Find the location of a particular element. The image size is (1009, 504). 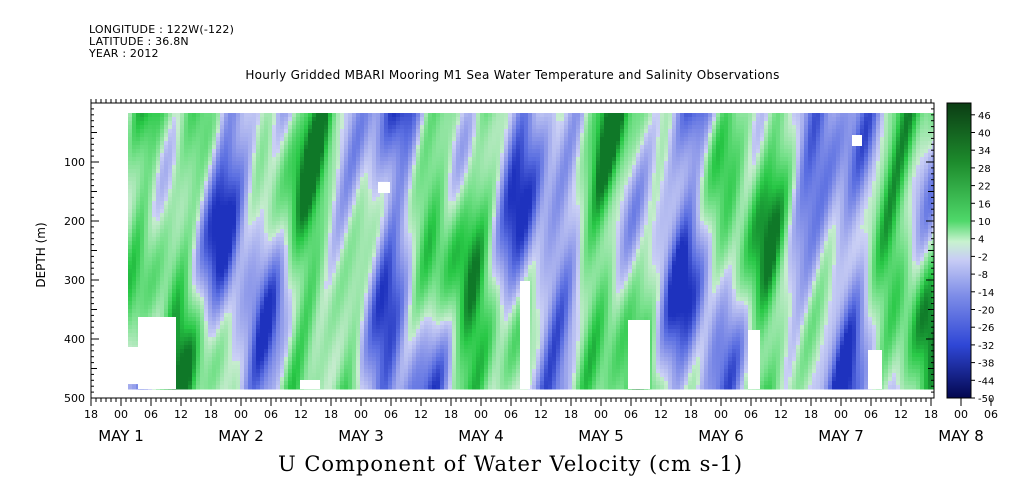

latitude-label: LATITUDE : 36.8N is located at coordinates (139, 41).